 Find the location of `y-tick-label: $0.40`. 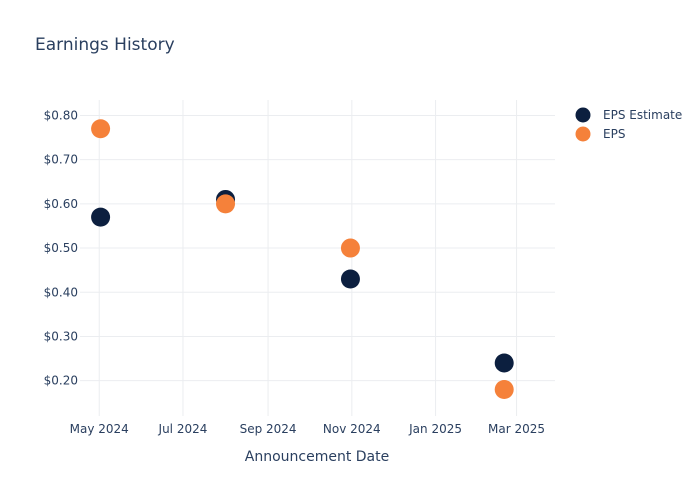

y-tick-label: $0.40 is located at coordinates (61, 292).